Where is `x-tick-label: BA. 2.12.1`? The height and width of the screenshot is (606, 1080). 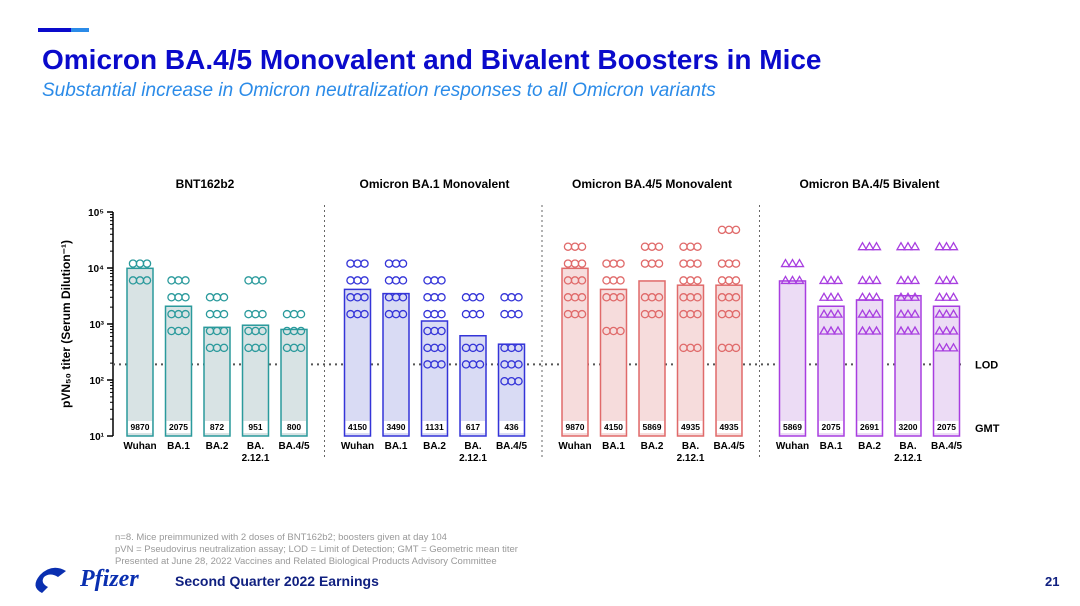 x-tick-label: BA. 2.12.1 is located at coordinates (908, 452).